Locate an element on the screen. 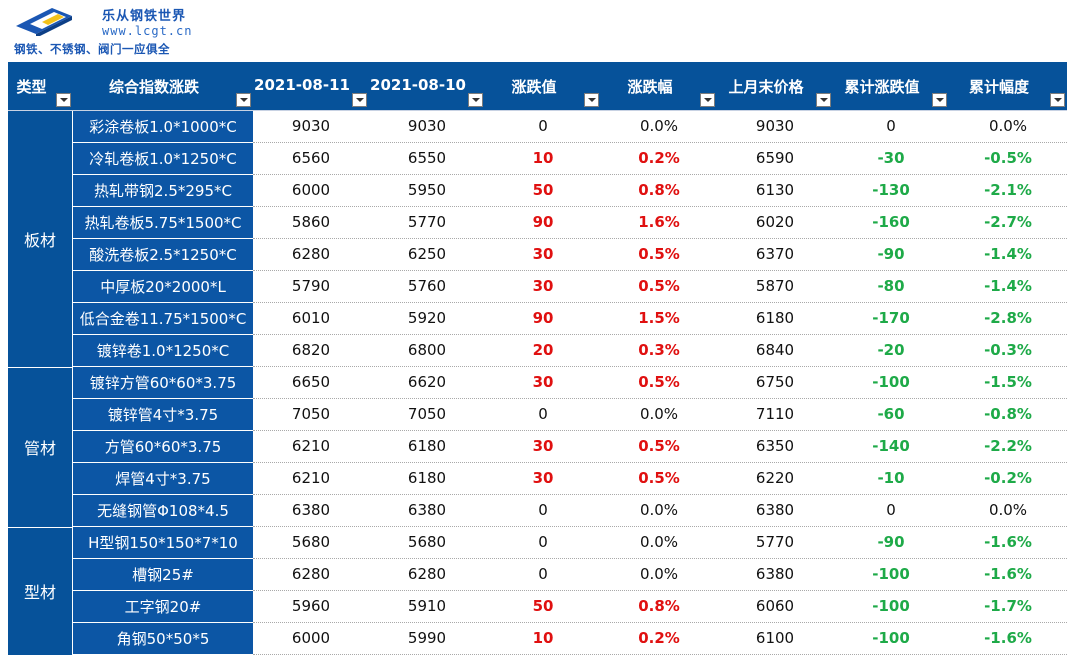 The height and width of the screenshot is (662, 1075). table-row: 彩涂卷板1.0*1000*C 9030 9030 0 0.0% 9030 0 0.0% is located at coordinates (570, 127).